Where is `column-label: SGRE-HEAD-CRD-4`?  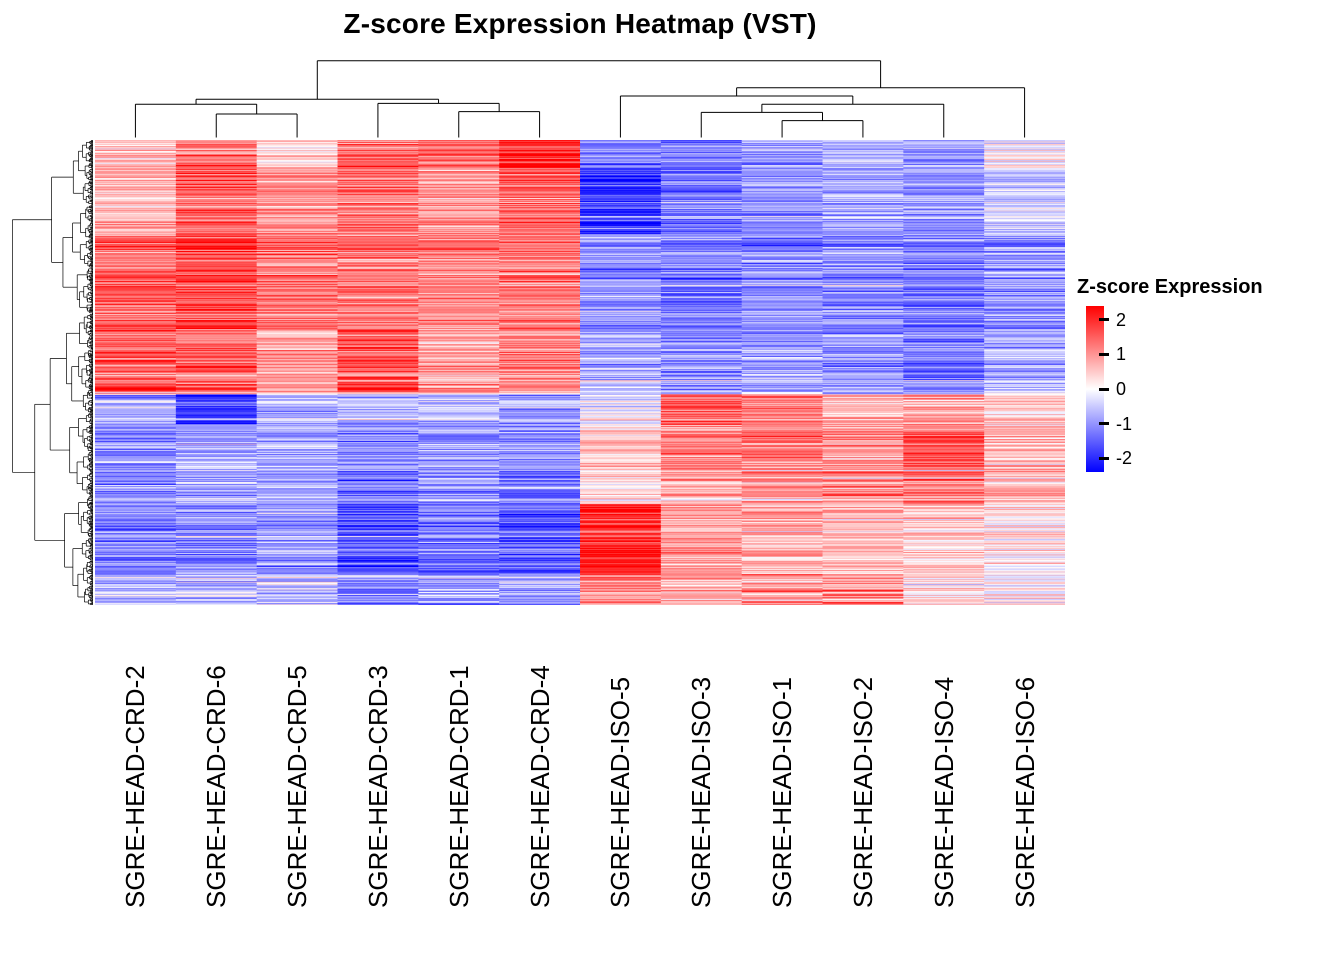
column-label: SGRE-HEAD-CRD-4 is located at coordinates (539, 786).